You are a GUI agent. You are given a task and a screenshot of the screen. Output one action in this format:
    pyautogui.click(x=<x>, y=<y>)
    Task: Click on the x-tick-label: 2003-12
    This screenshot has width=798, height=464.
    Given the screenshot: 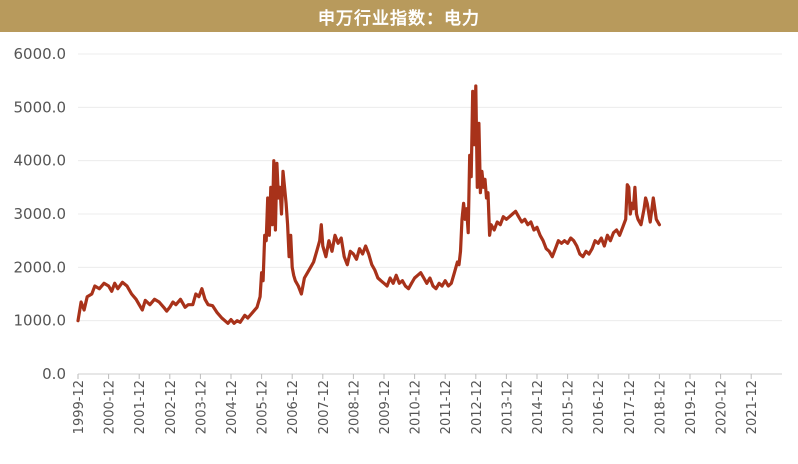 What is the action you would take?
    pyautogui.click(x=201, y=407)
    